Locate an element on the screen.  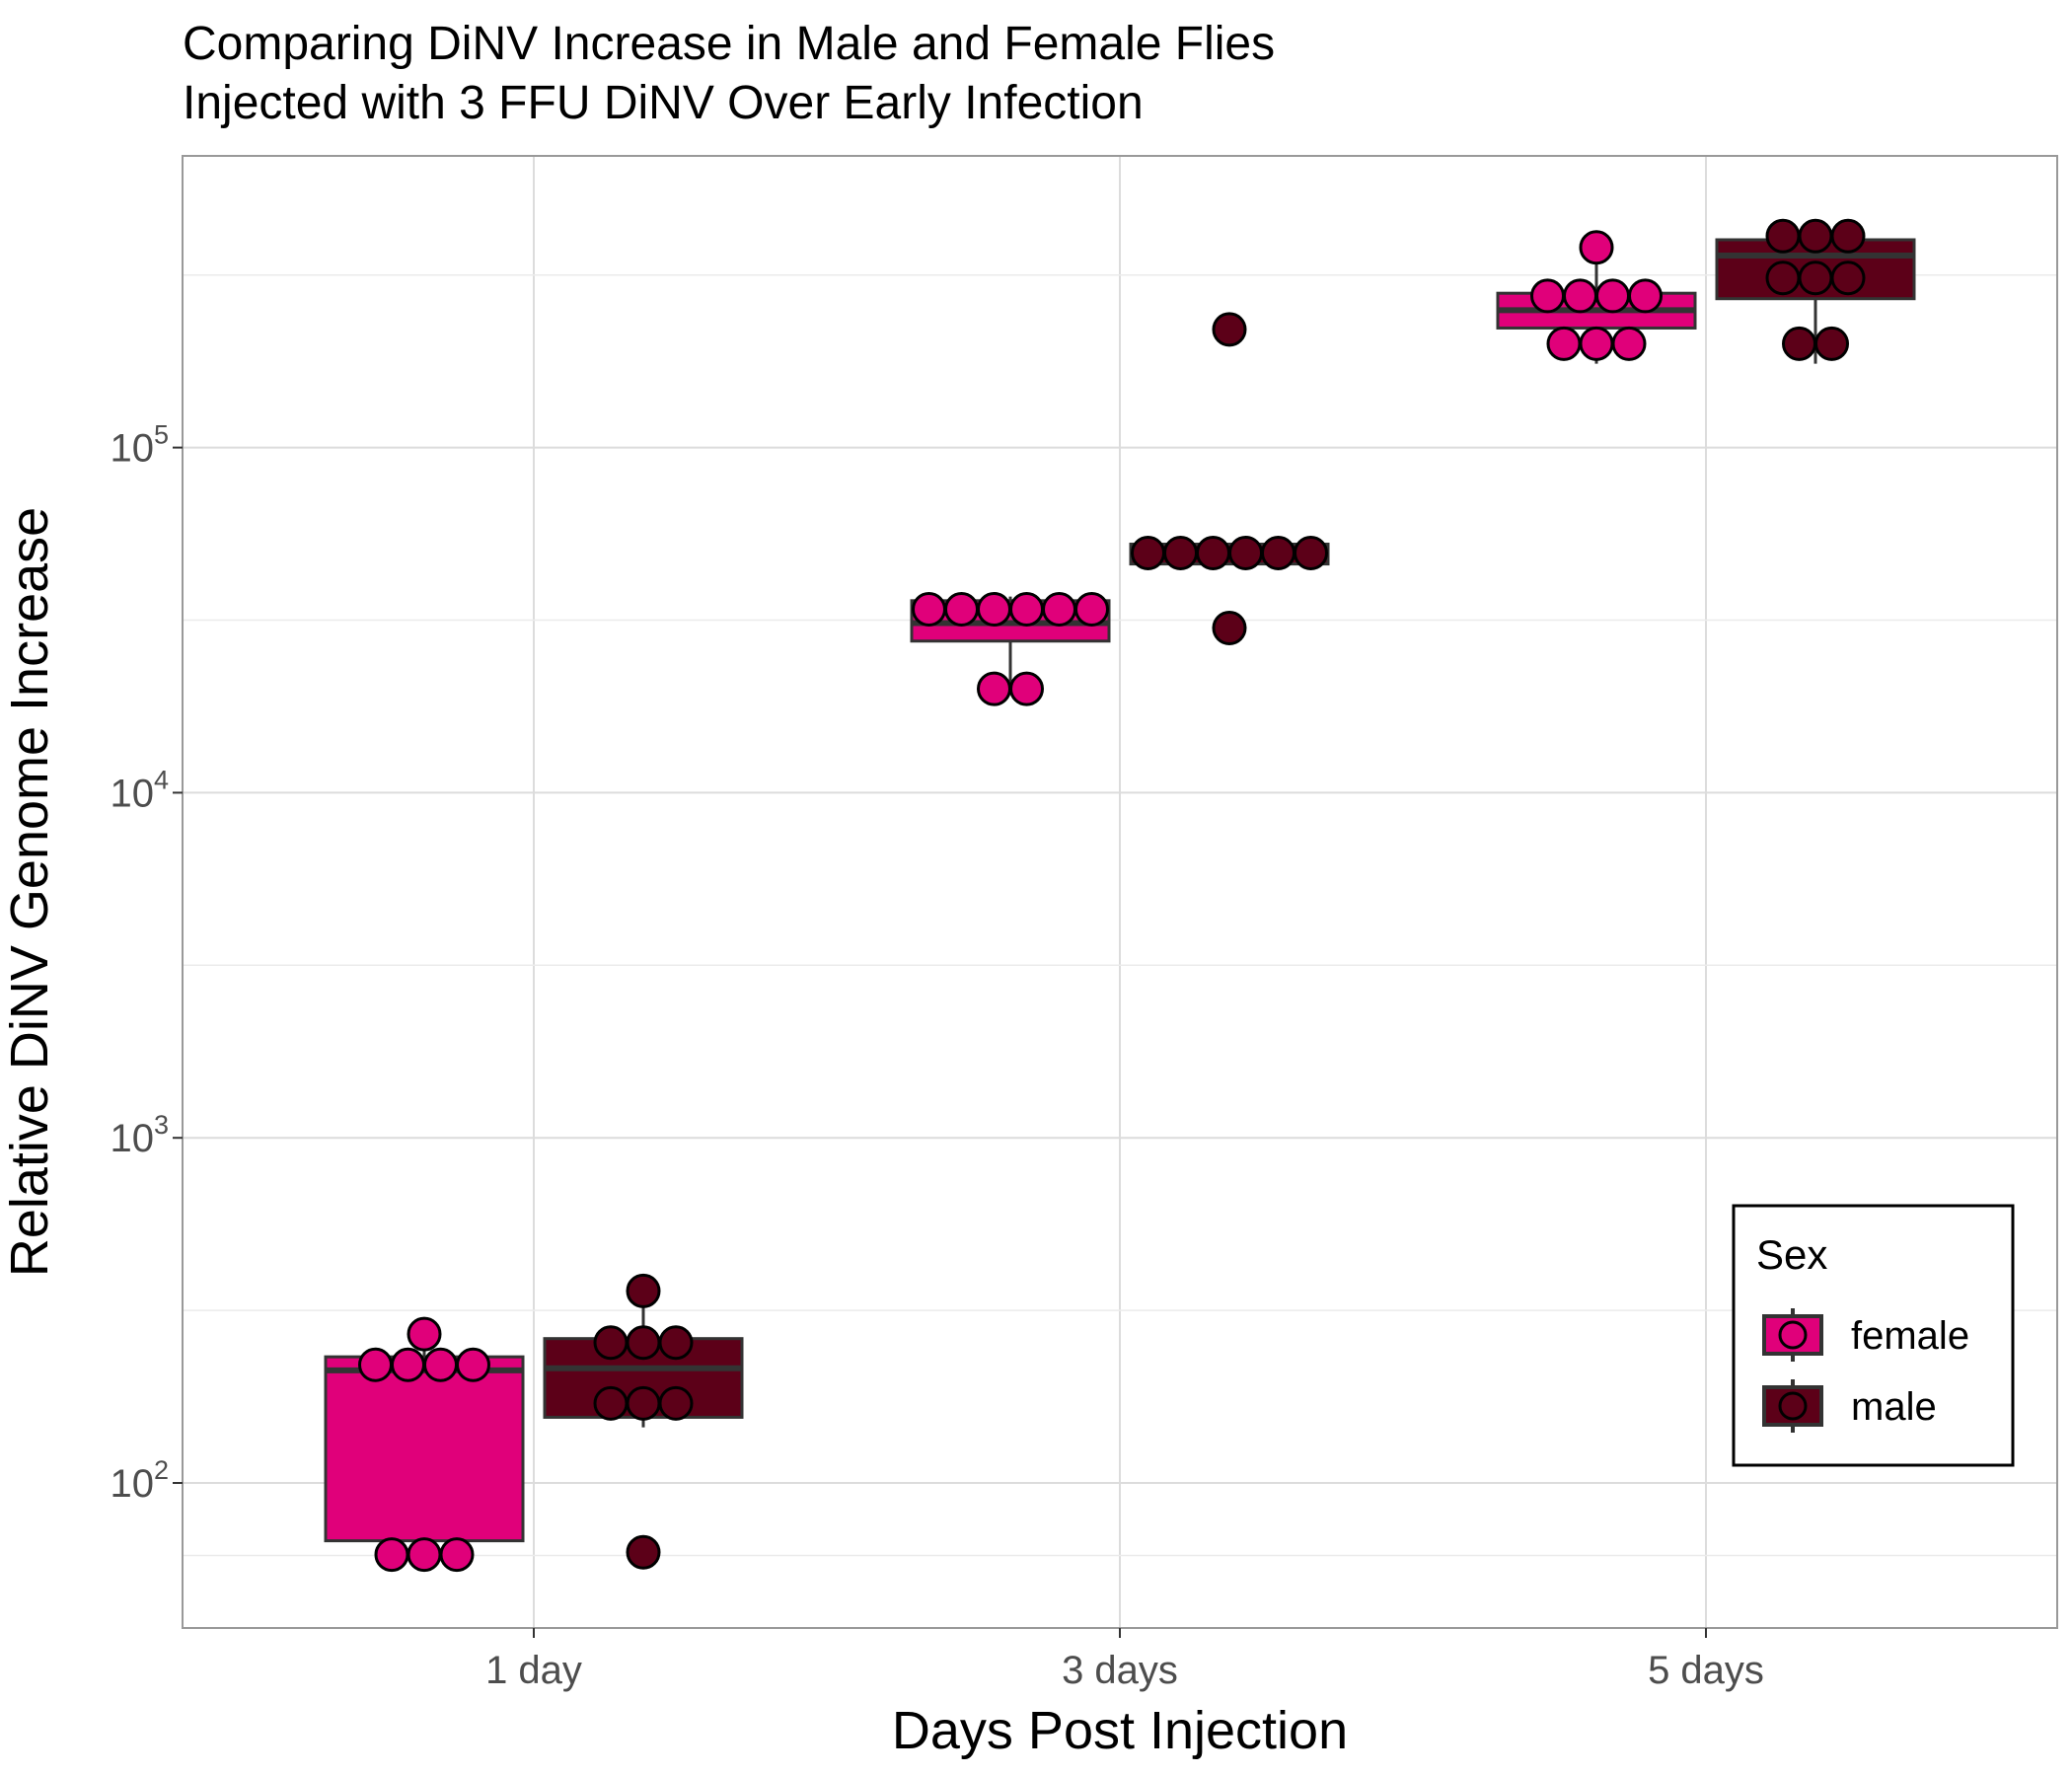
x-axis-title: Days Post Injection is located at coordinates (1120, 1731).